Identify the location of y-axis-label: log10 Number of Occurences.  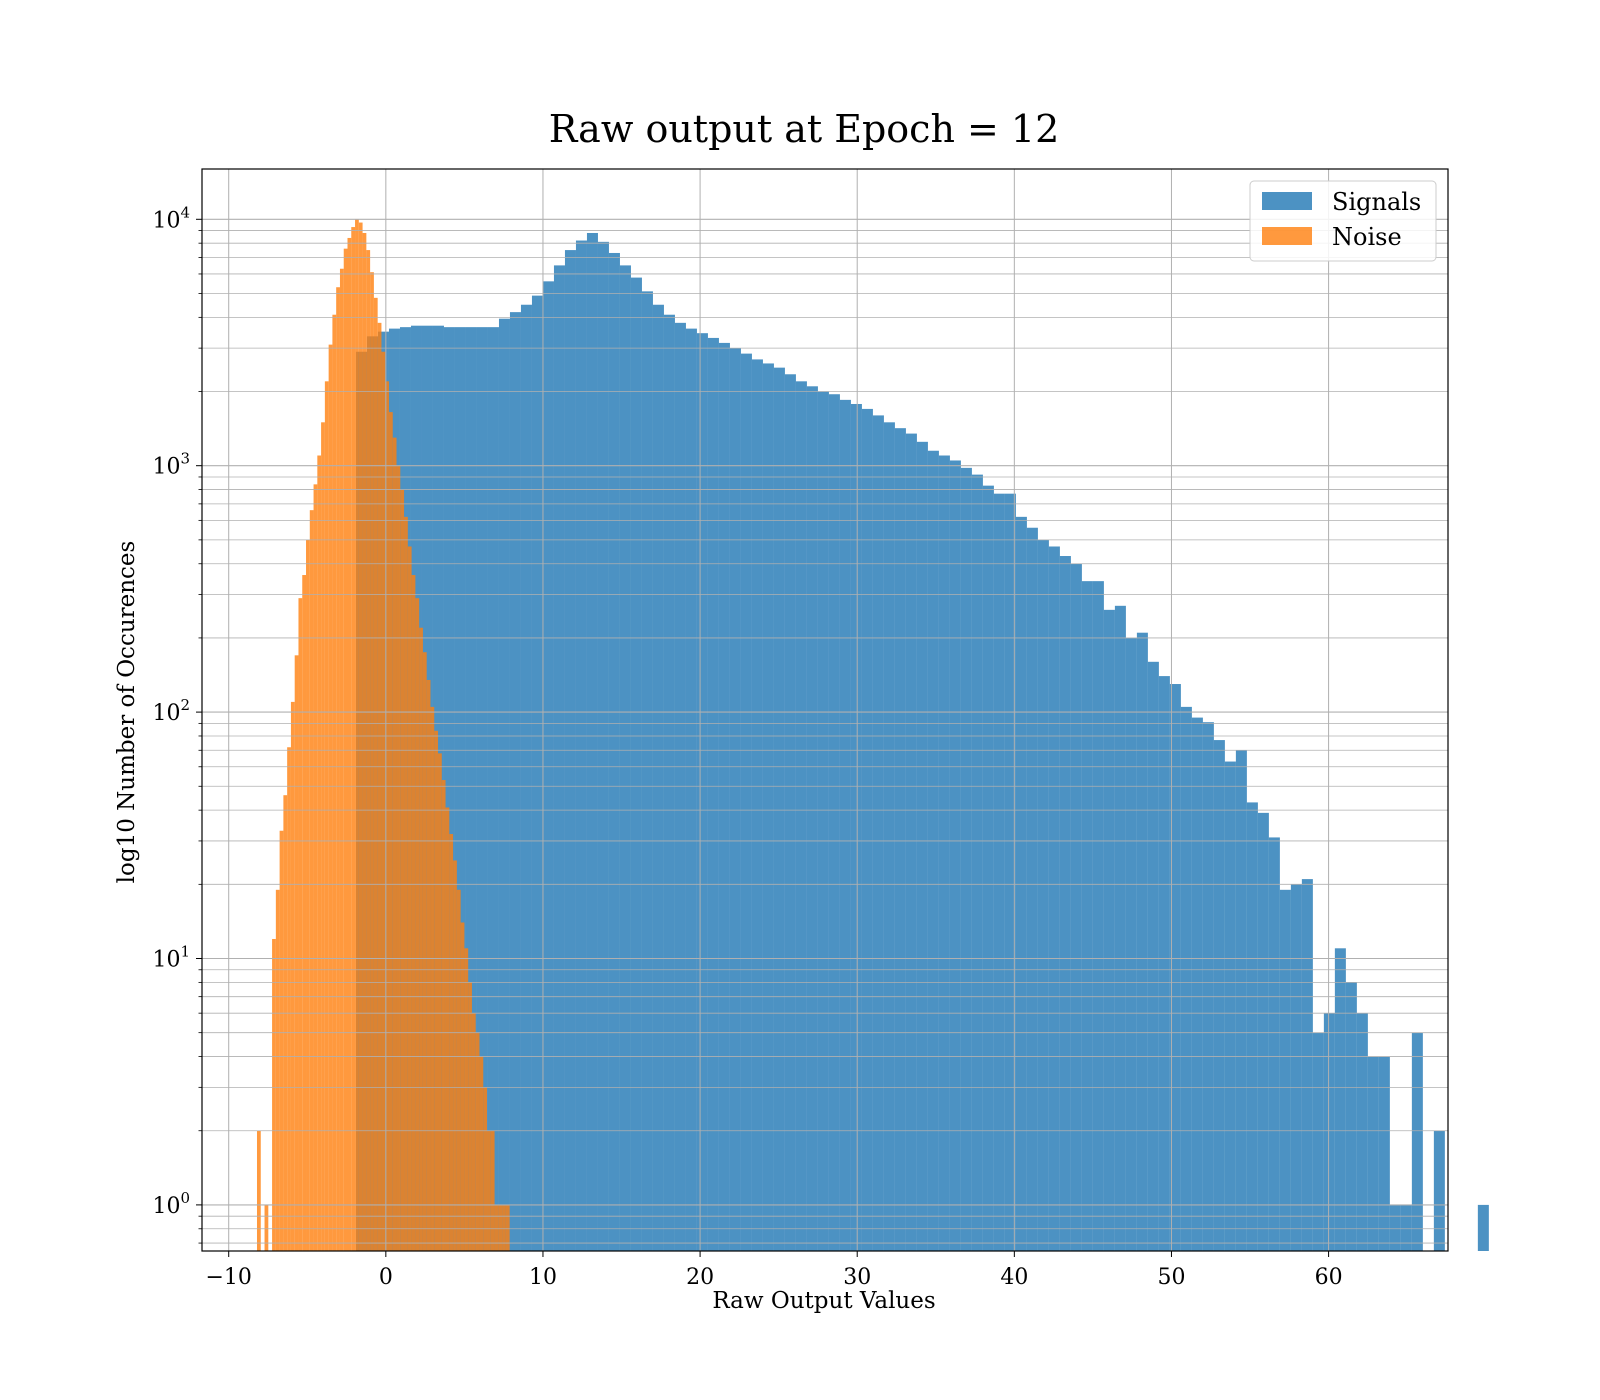
(127, 712).